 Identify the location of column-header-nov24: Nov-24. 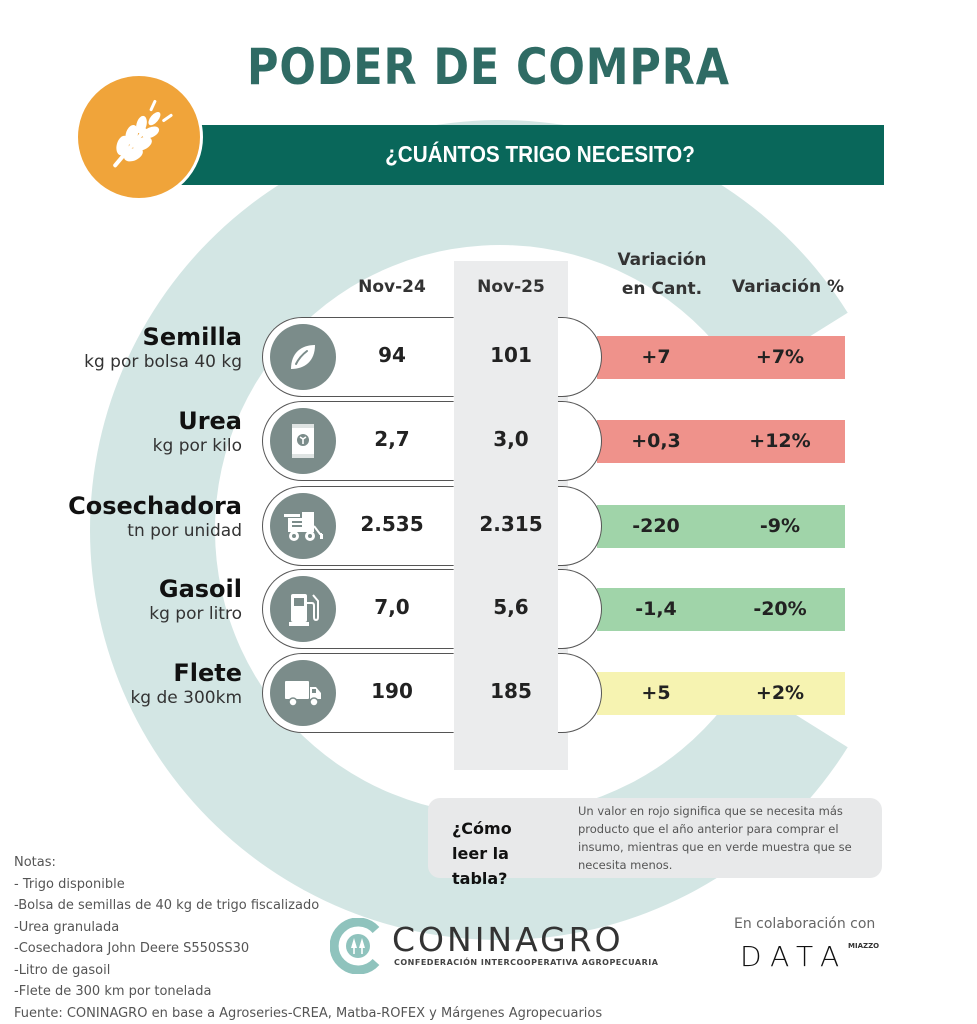
(392, 287).